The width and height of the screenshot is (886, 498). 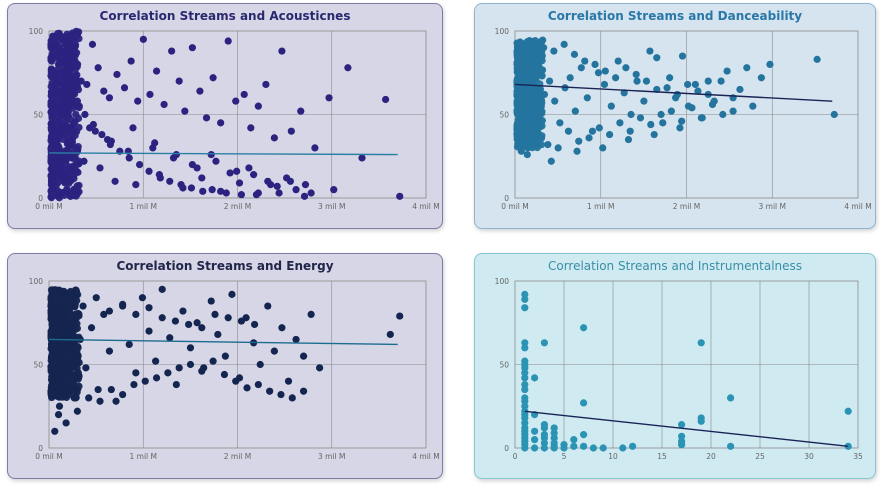 What do you see at coordinates (225, 16) in the screenshot?
I see `chart-title: Correlation Streams and Acousticnes` at bounding box center [225, 16].